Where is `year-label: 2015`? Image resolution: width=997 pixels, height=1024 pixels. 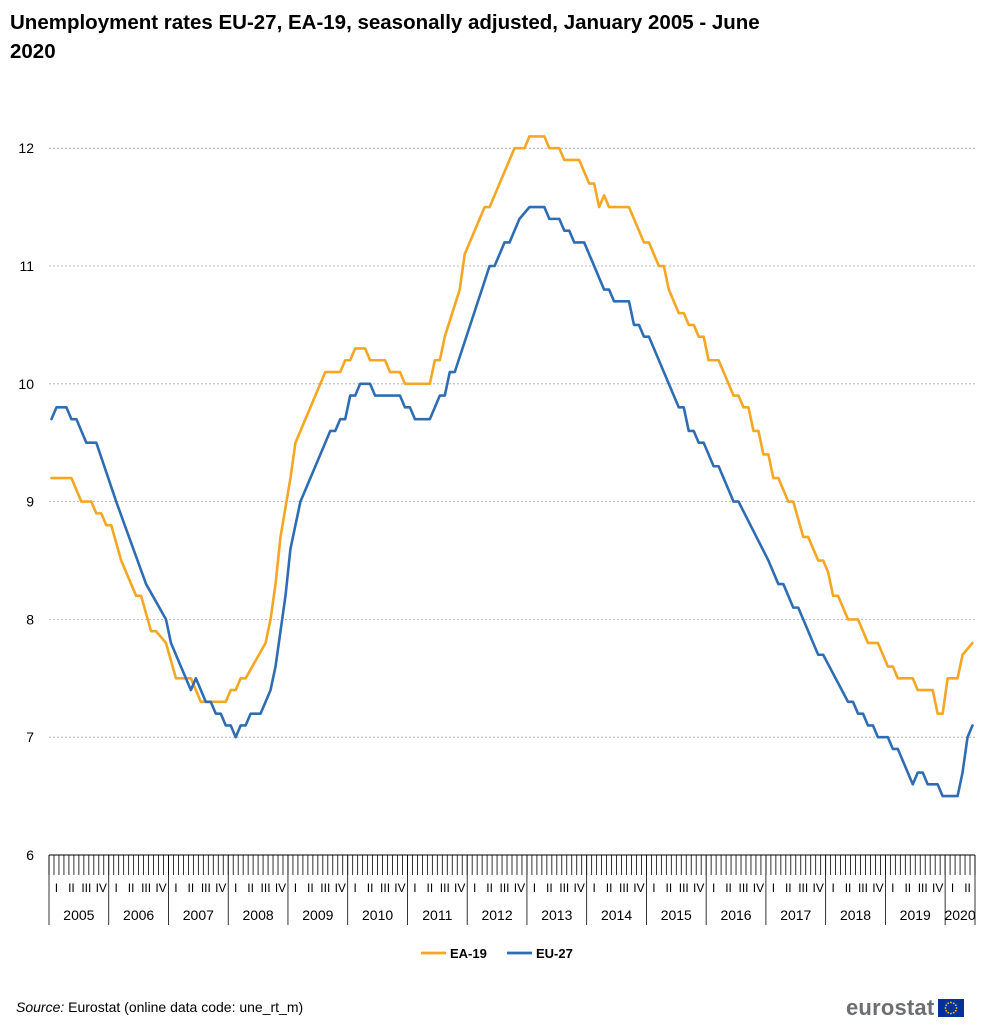 year-label: 2015 is located at coordinates (676, 915).